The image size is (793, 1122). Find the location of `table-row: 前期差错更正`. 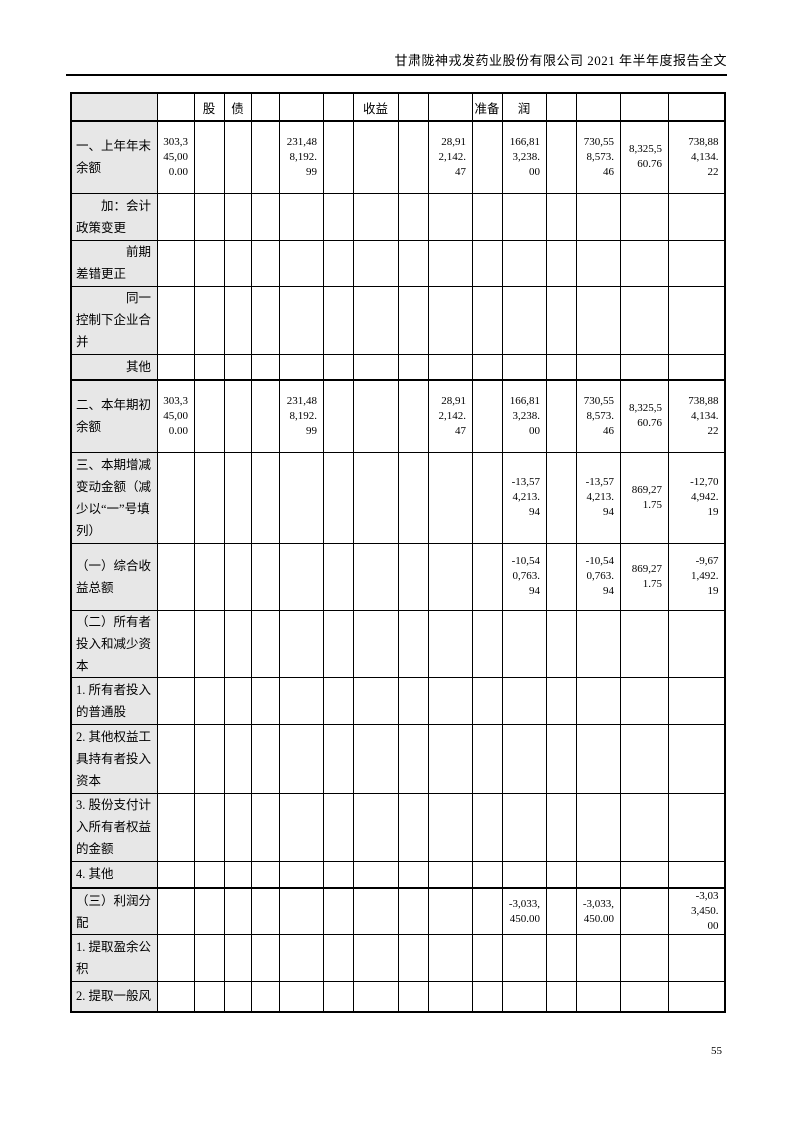

table-row: 前期差错更正 is located at coordinates (398, 263).